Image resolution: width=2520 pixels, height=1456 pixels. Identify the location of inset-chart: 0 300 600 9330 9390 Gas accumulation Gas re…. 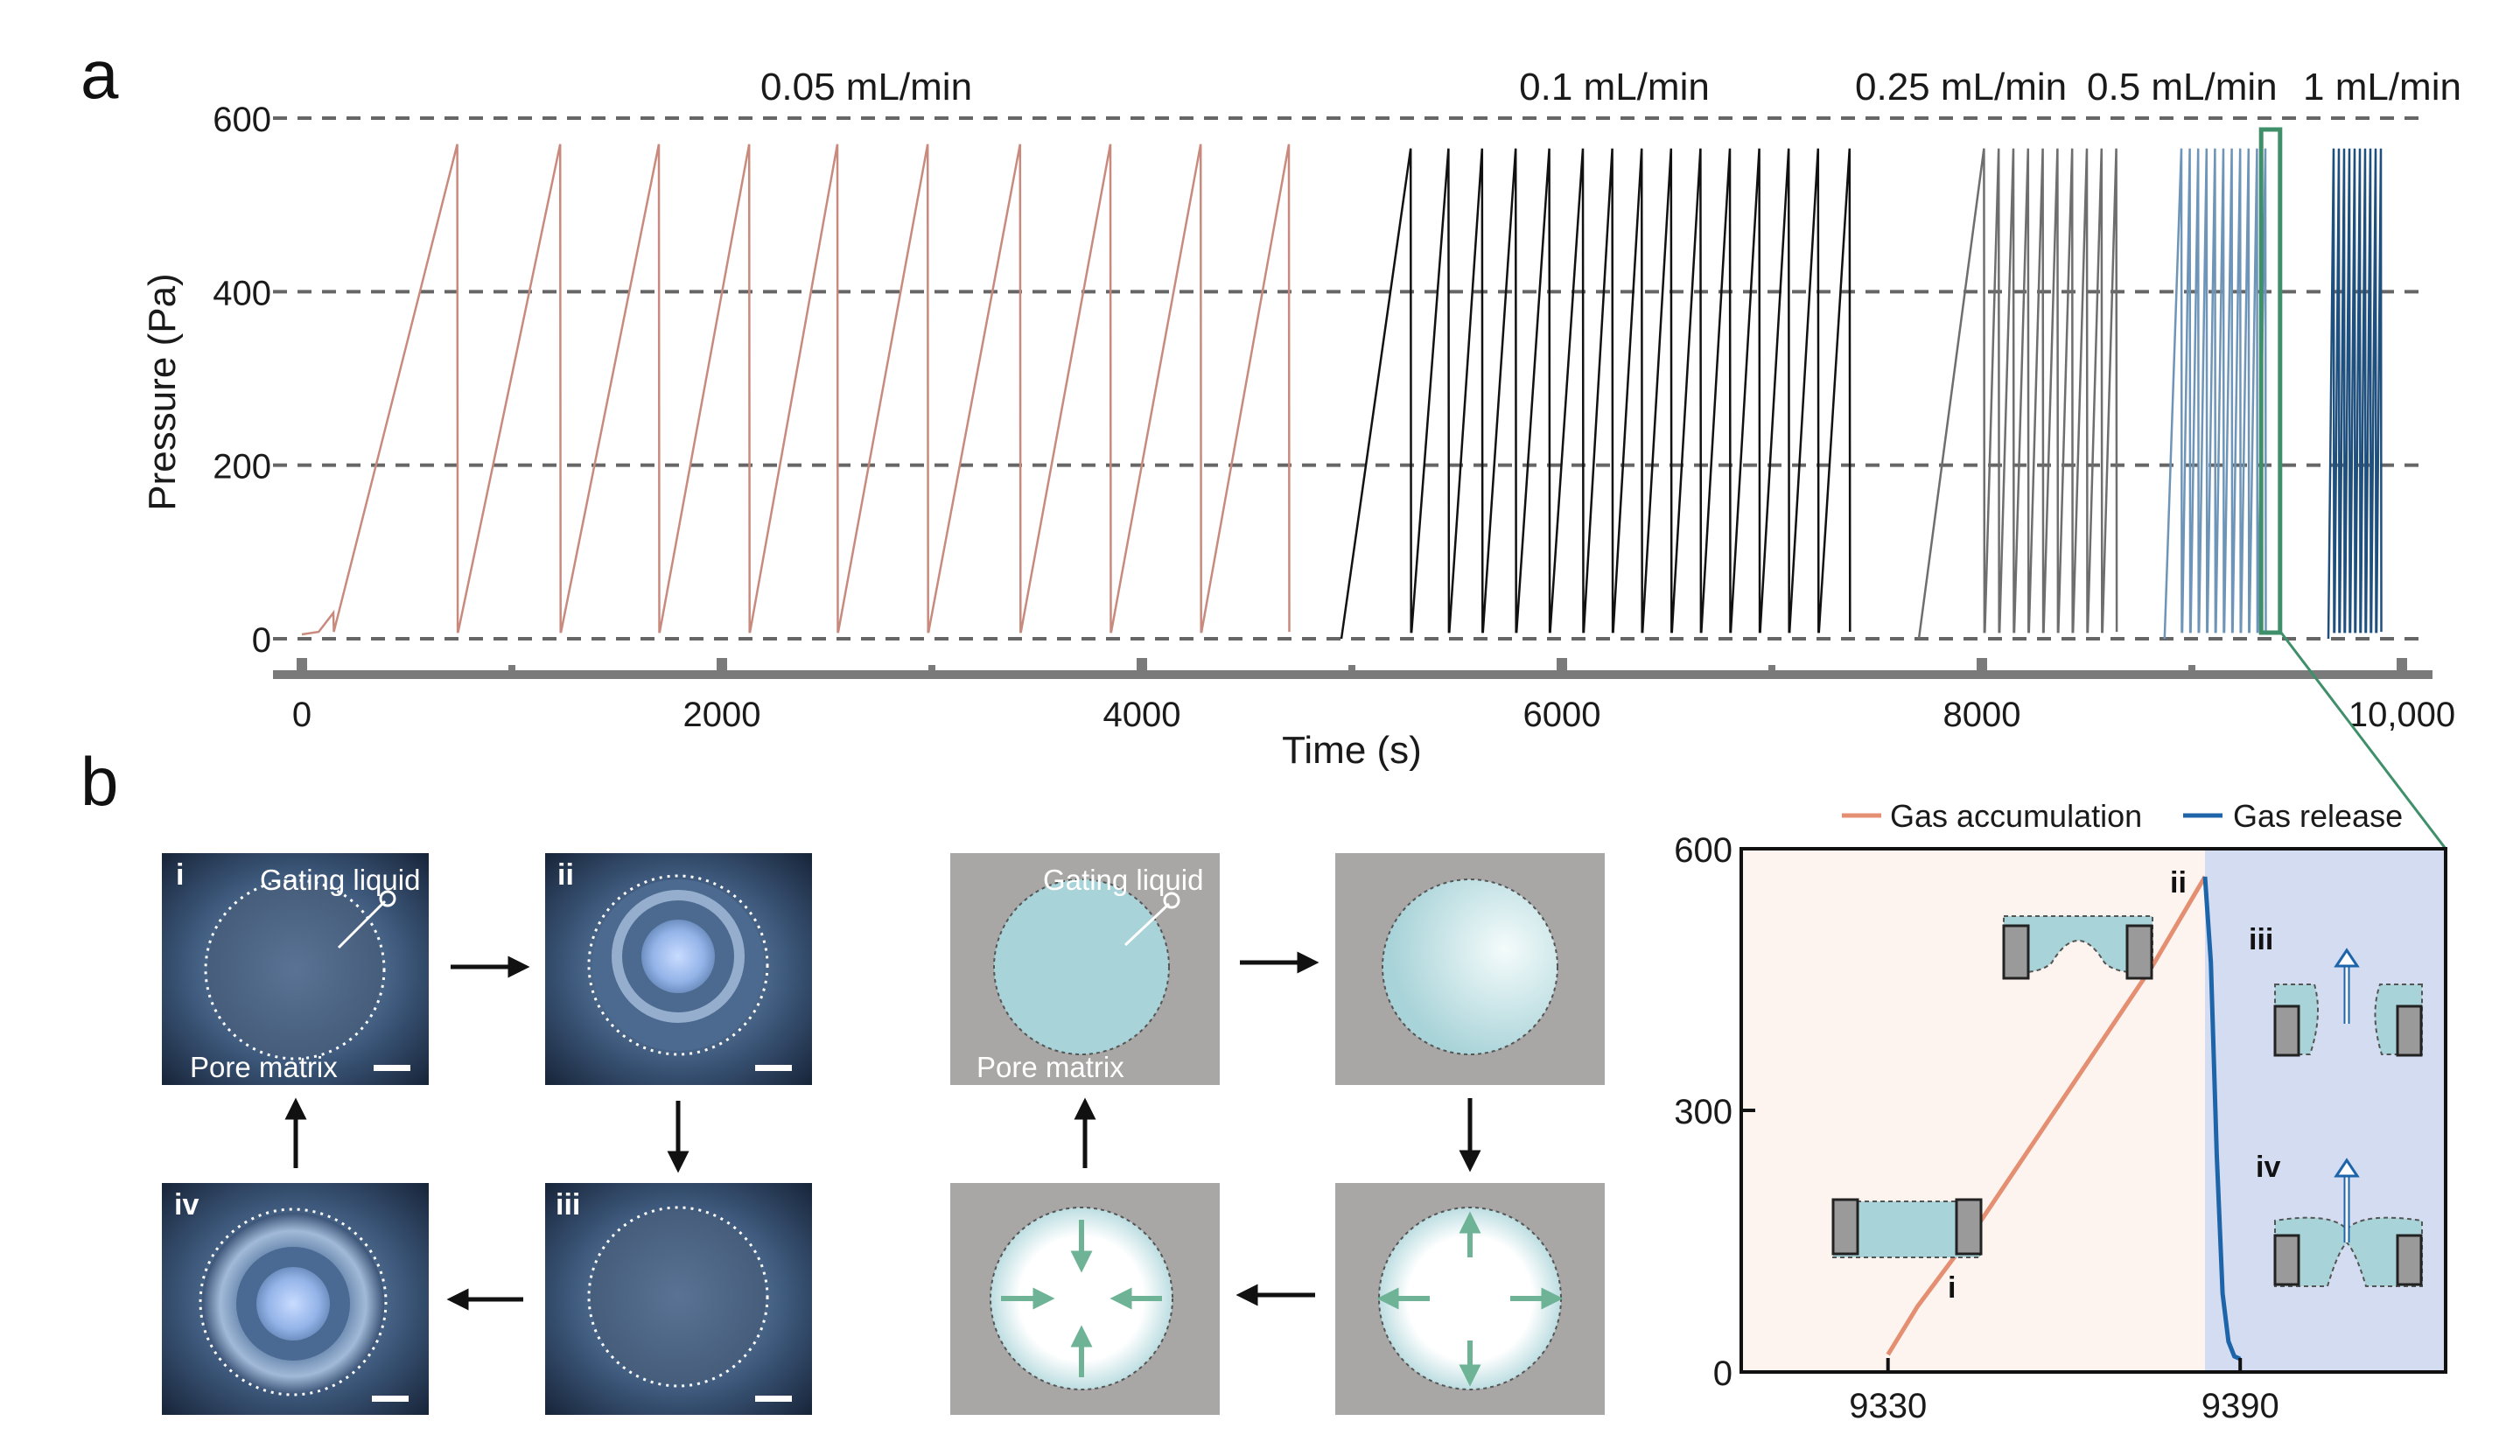
(2060, 1111).